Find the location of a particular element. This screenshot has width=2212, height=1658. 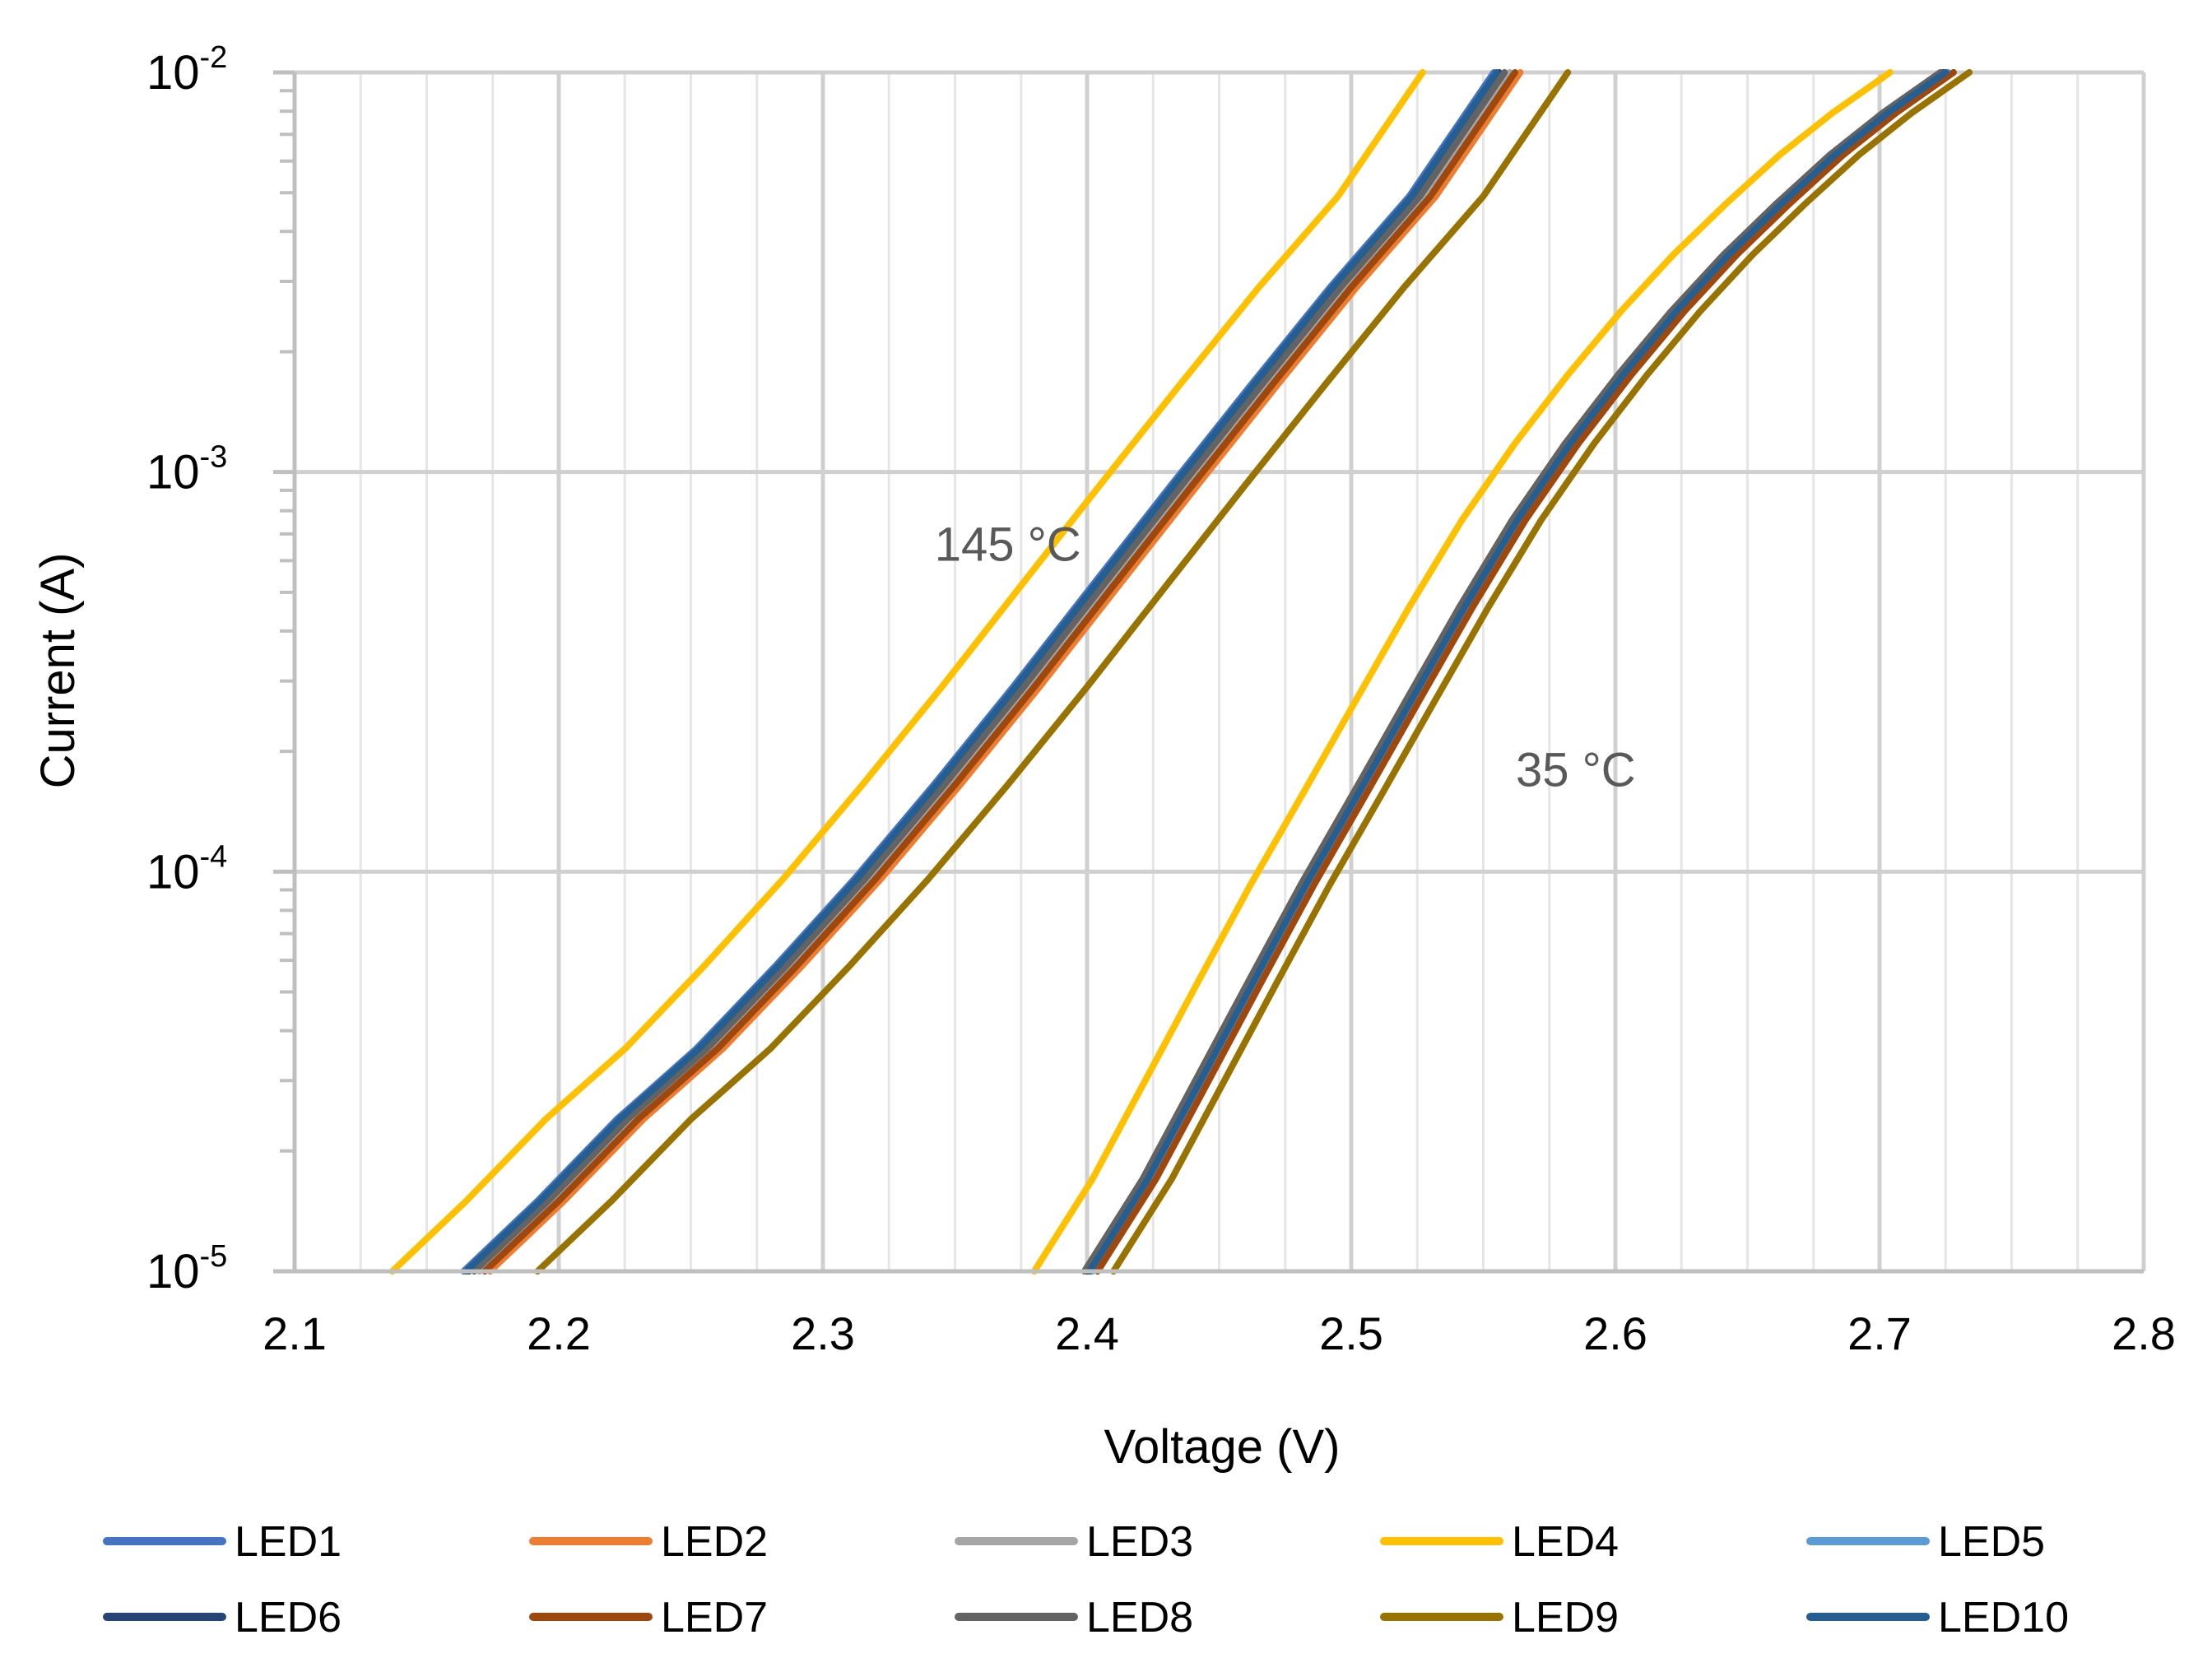

x-tick-label: 2.3 is located at coordinates (823, 1333).